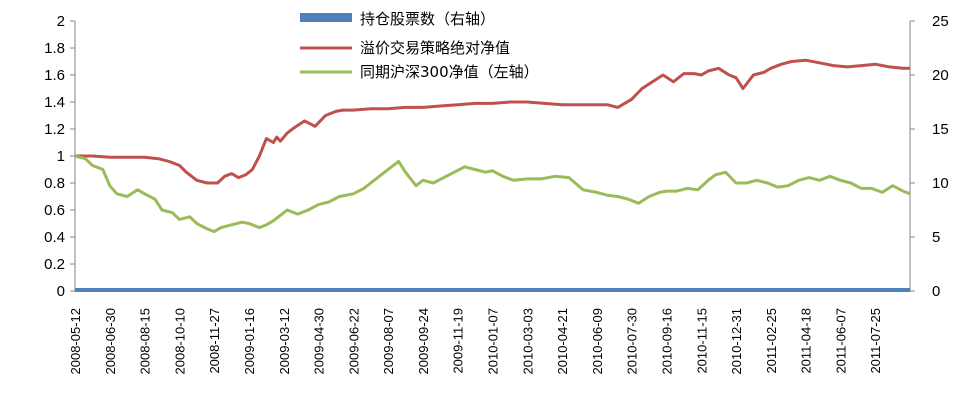  What do you see at coordinates (388, 341) in the screenshot?
I see `x-tick-label: 2009-08-07` at bounding box center [388, 341].